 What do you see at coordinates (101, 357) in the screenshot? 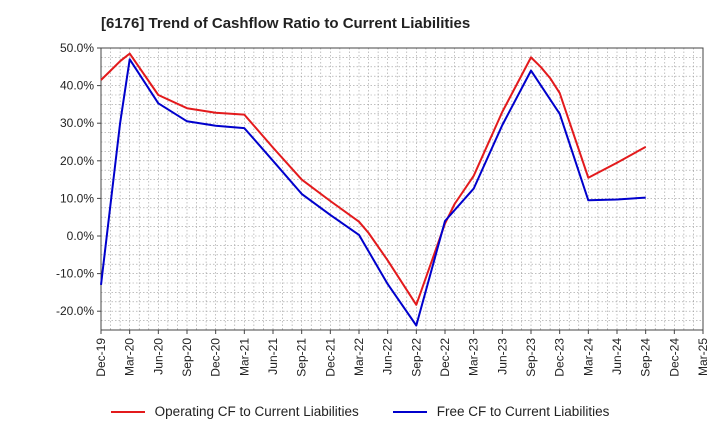
I see `x-tick-label: Dec-19` at bounding box center [101, 357].